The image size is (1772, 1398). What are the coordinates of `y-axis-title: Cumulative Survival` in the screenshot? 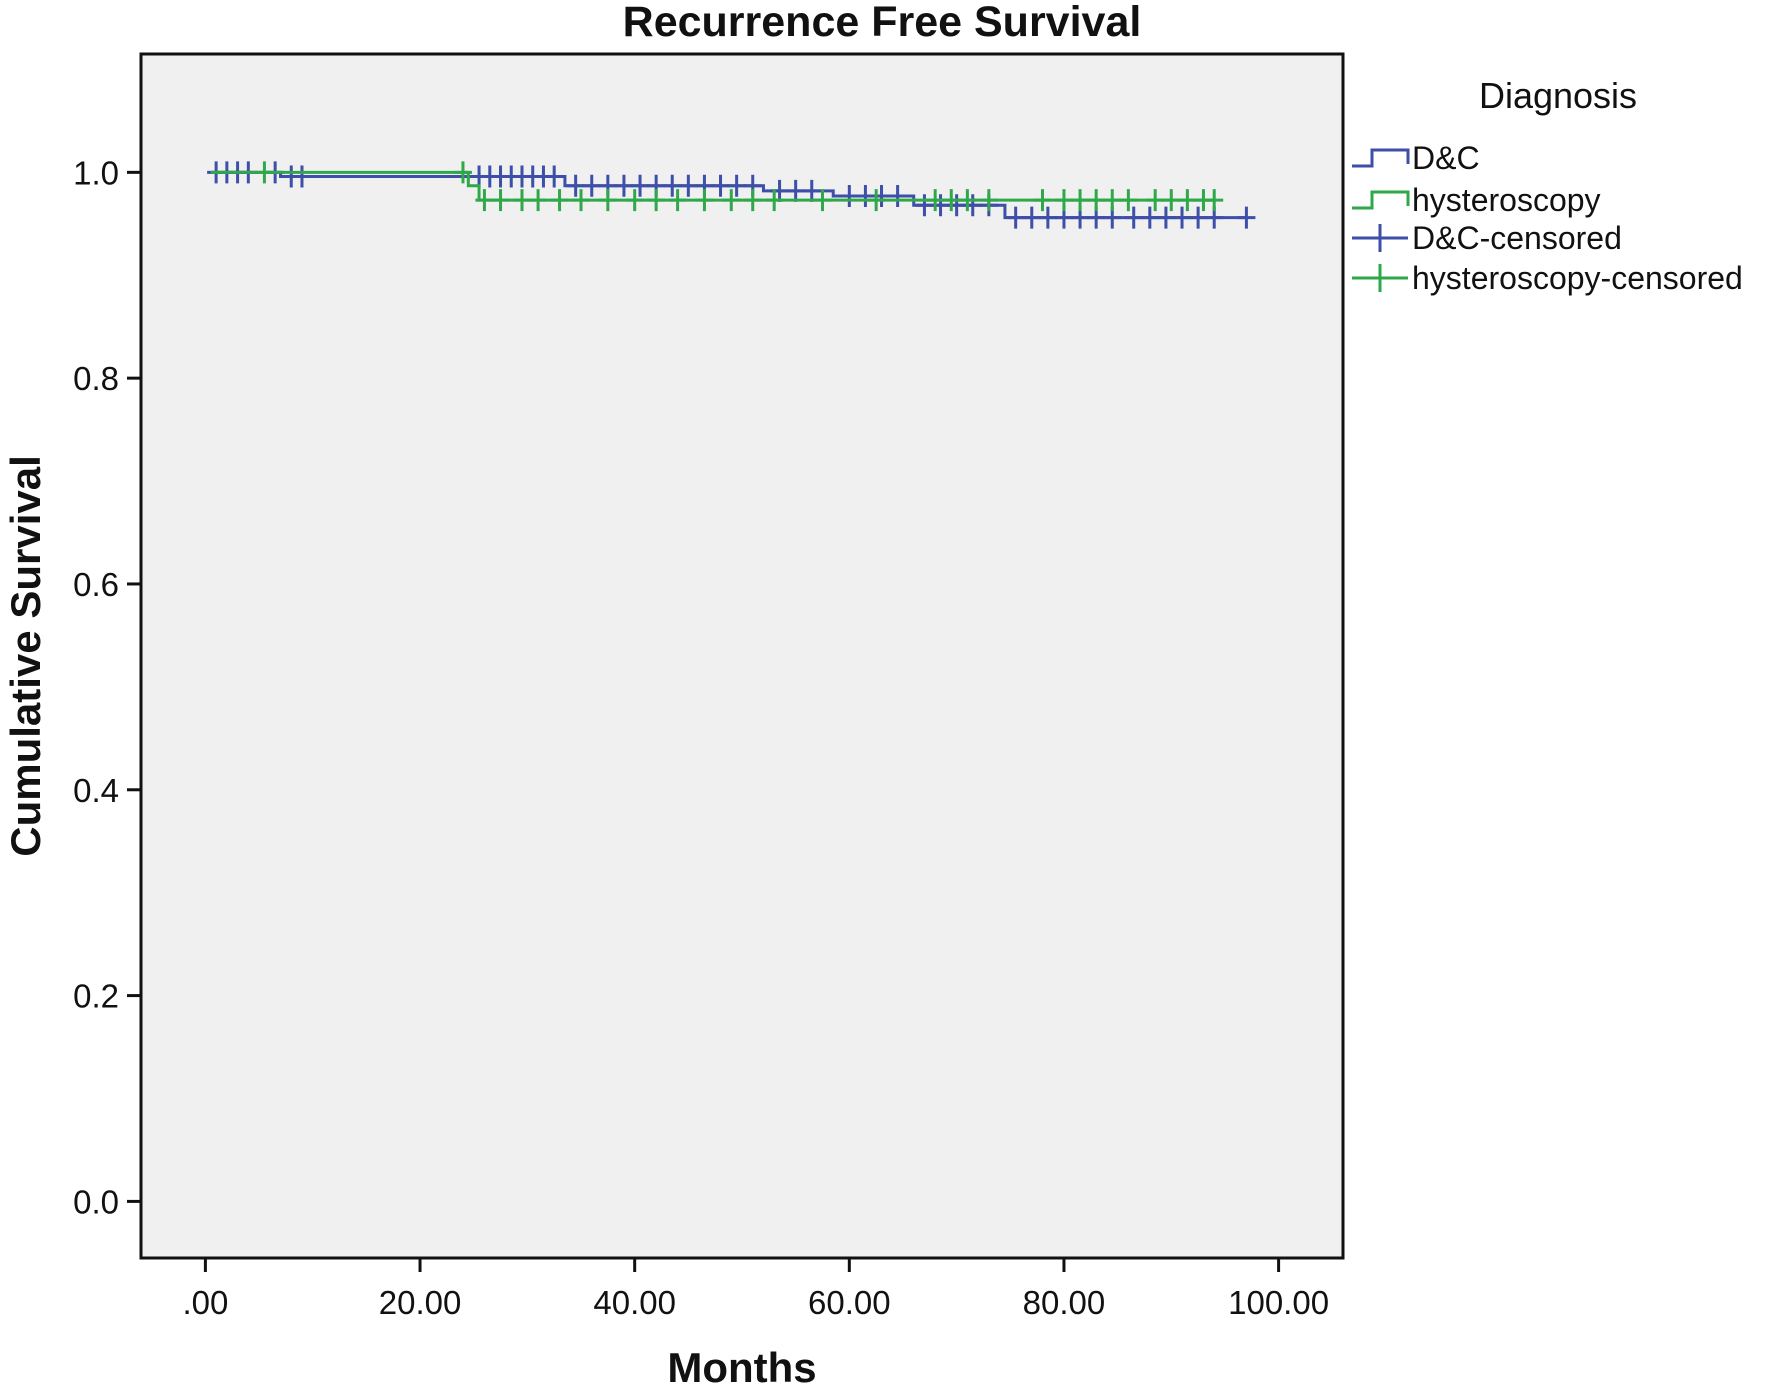 It's located at (25, 655).